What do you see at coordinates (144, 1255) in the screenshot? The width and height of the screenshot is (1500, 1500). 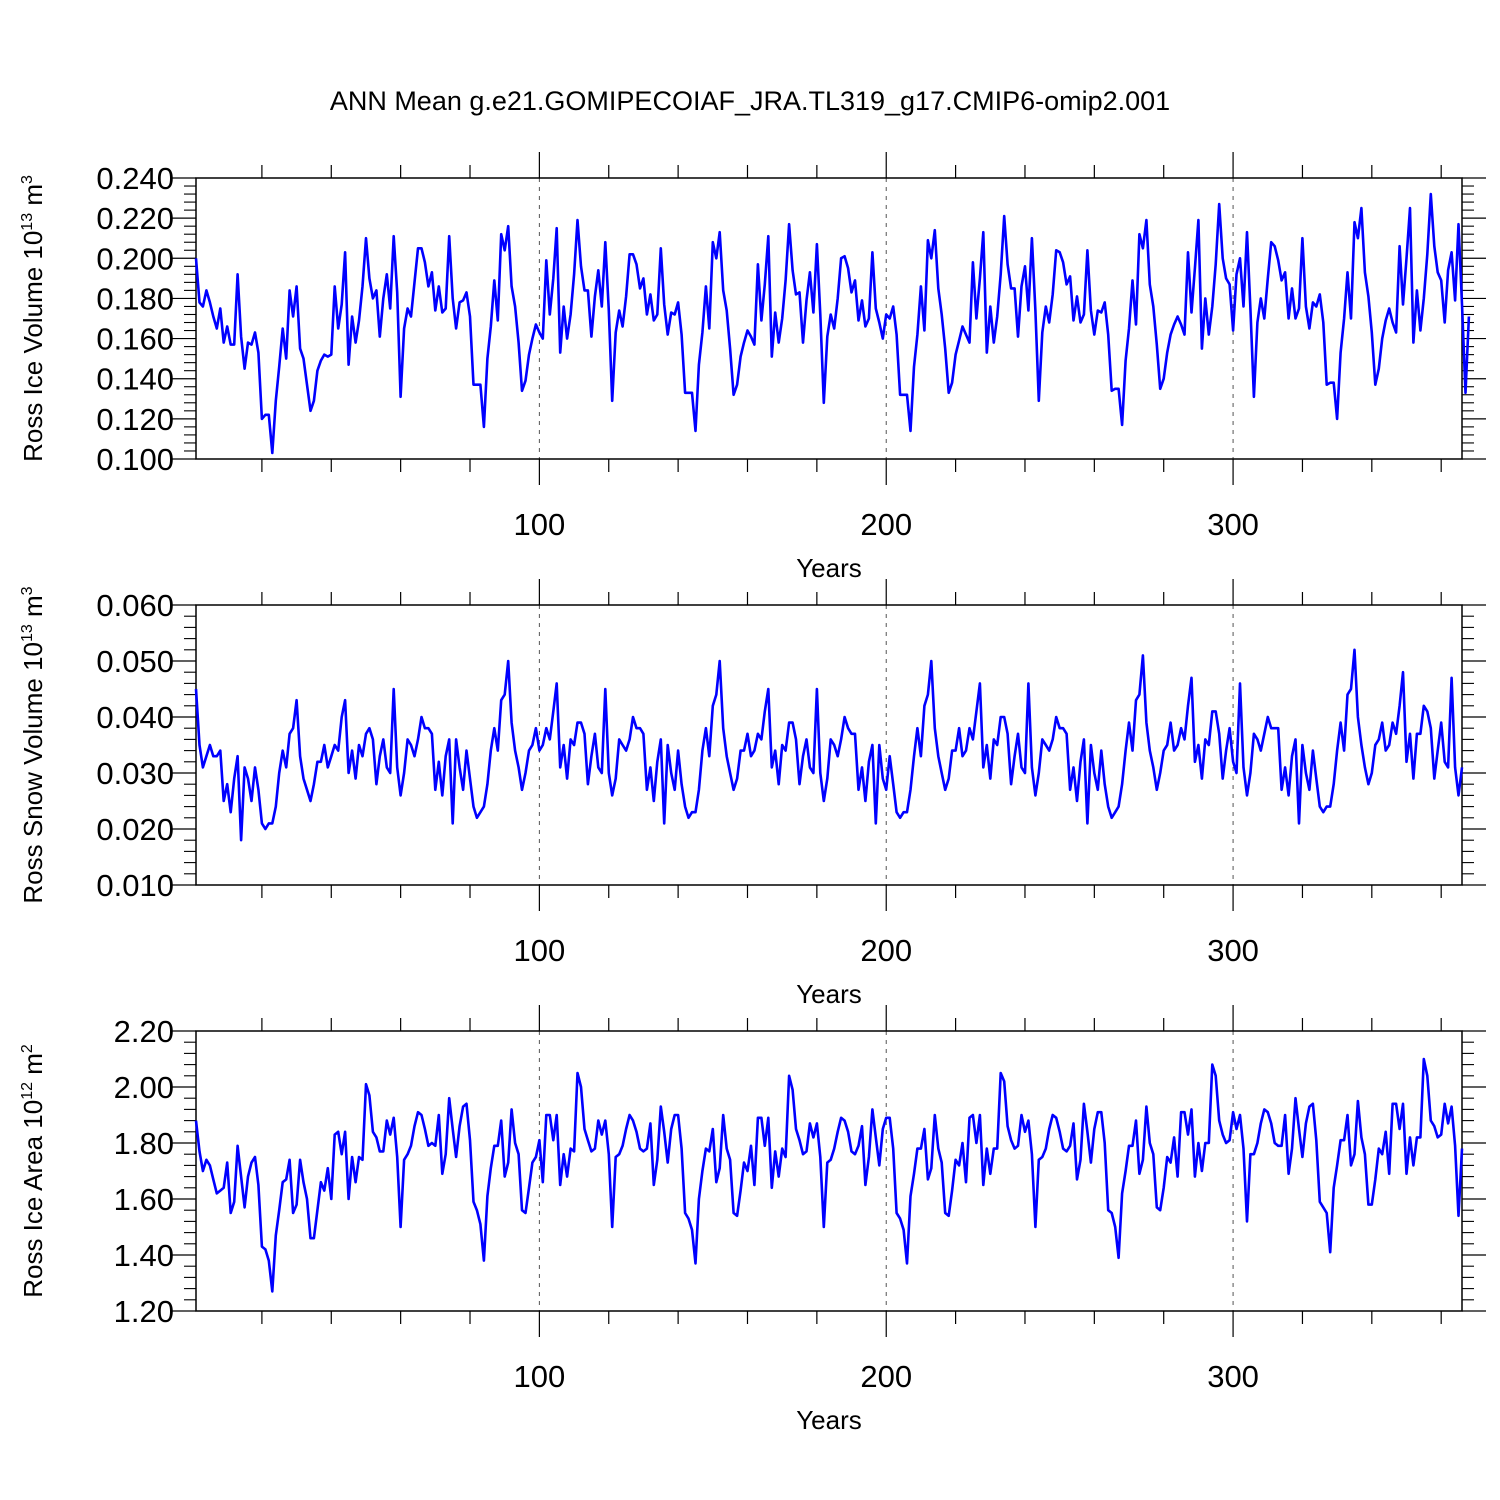 I see `y-tick-label: 1.40` at bounding box center [144, 1255].